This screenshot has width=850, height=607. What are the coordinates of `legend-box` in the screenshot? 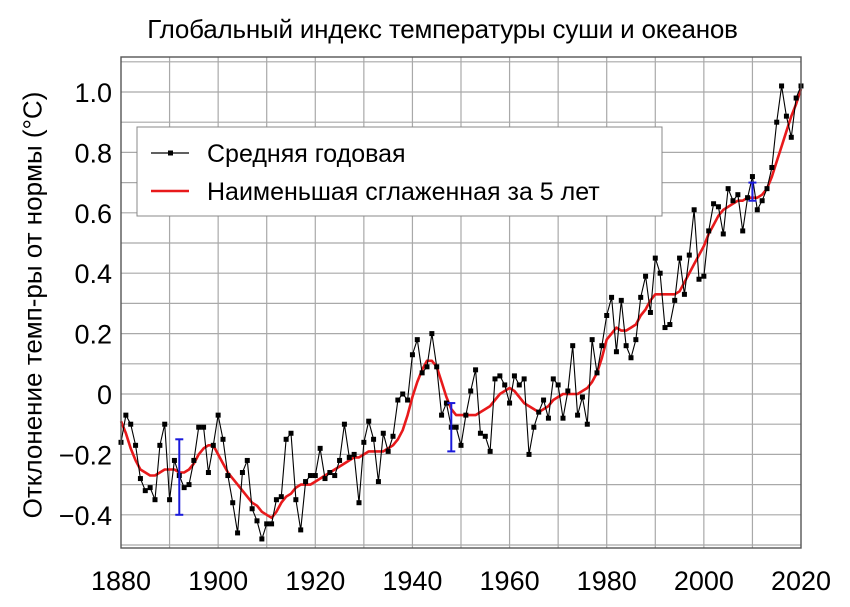 It's located at (399, 171).